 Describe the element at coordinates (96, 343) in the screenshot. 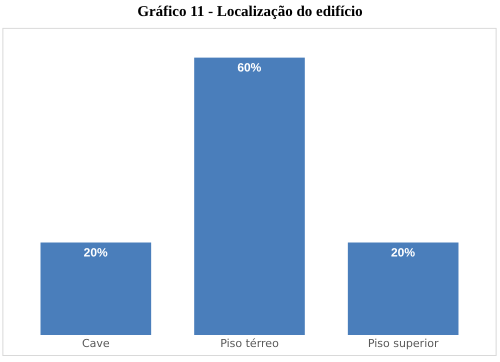

I see `x-tick-label: Cave` at that location.